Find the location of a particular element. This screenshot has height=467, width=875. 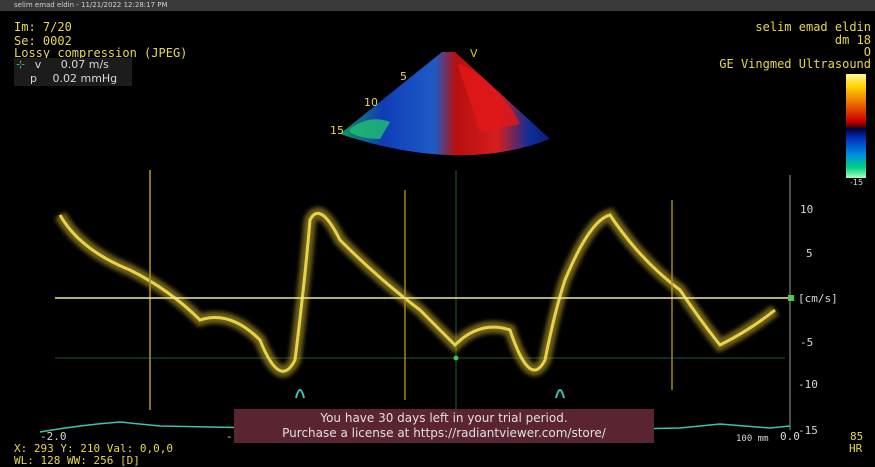

depth-label-5: 5 is located at coordinates (403, 76).